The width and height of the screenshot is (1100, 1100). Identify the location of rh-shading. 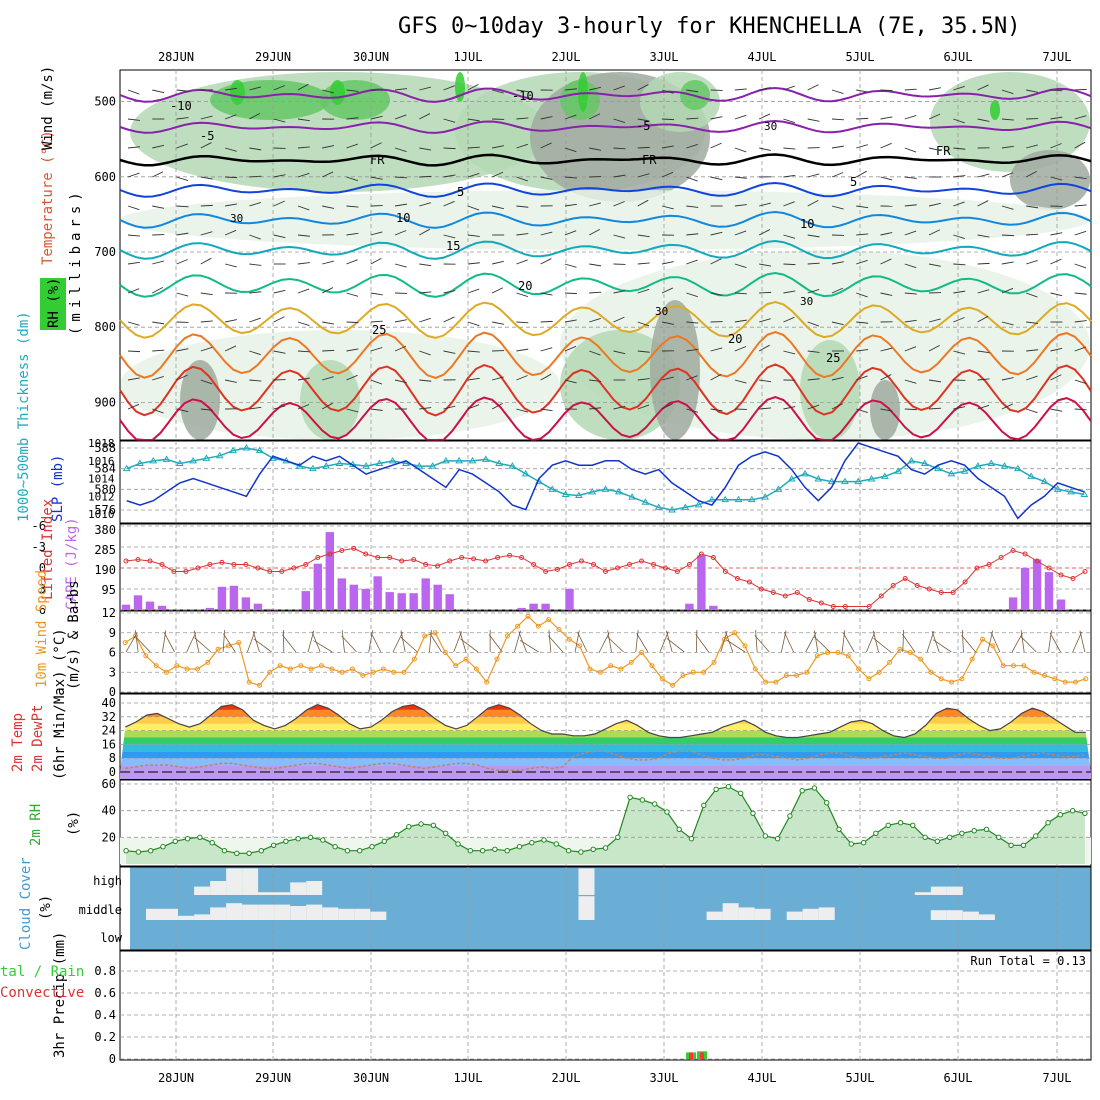
(237, 92).